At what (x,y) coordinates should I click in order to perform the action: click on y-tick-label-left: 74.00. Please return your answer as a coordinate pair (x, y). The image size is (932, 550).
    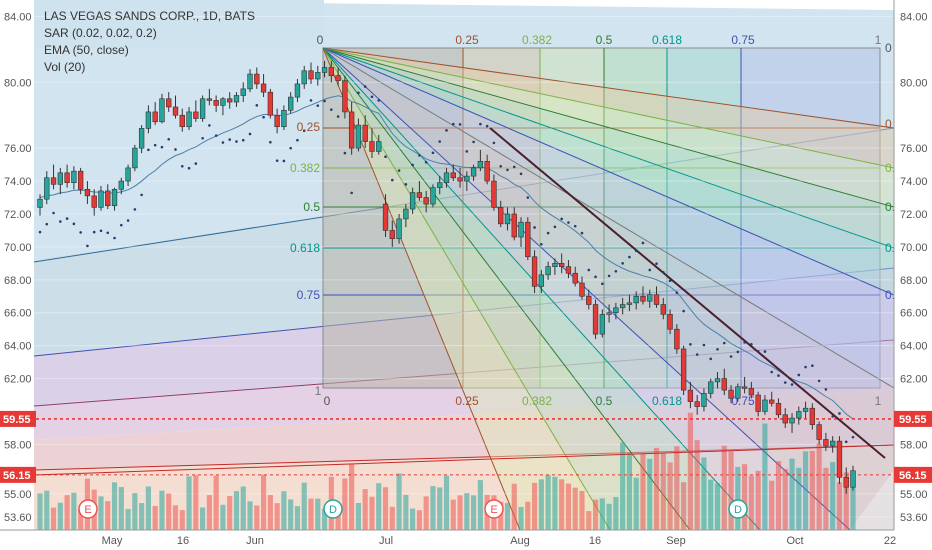
    Looking at the image, I should click on (18, 182).